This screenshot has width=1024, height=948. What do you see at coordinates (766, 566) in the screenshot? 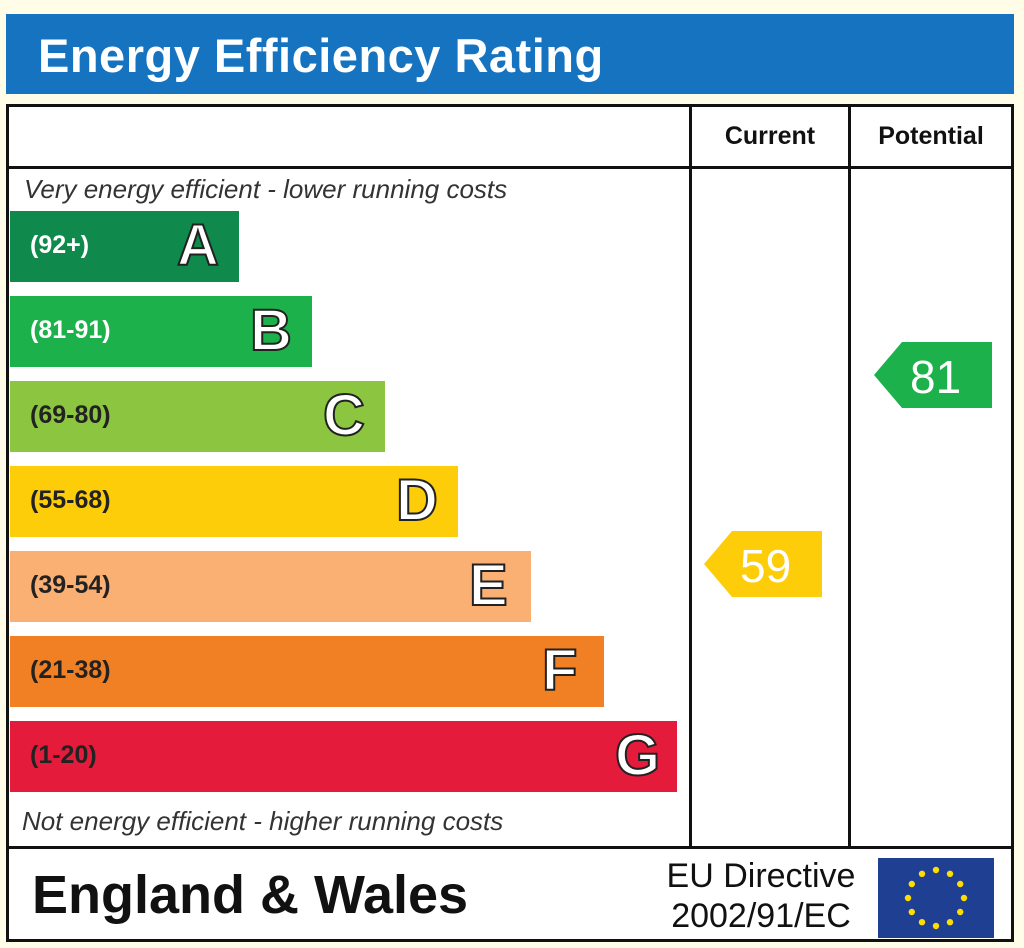
I see `current-rating-value: 59` at bounding box center [766, 566].